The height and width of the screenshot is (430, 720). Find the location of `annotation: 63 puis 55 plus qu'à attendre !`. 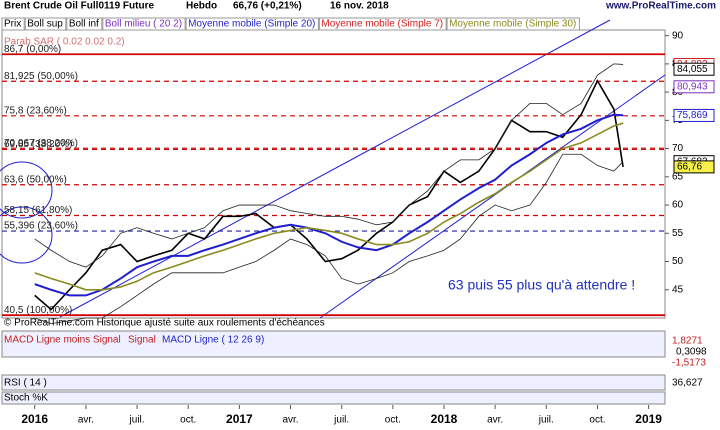

annotation: 63 puis 55 plus qu'à attendre ! is located at coordinates (541, 285).